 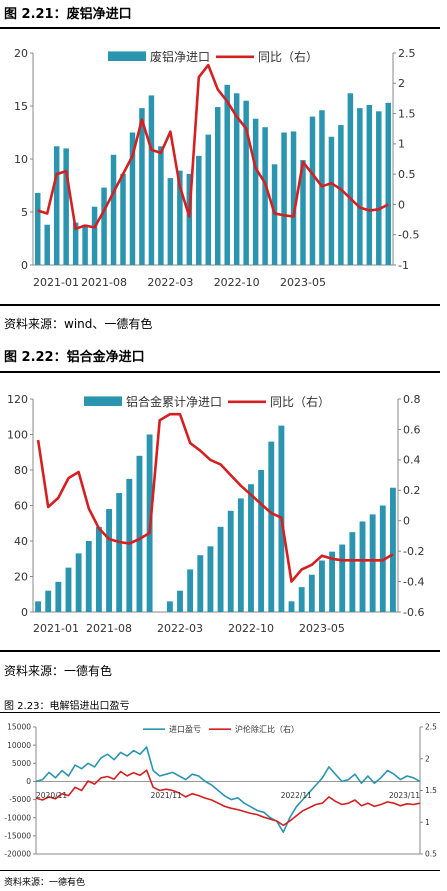 What do you see at coordinates (408, 235) in the screenshot?
I see `y-tick-label-right: -0.5` at bounding box center [408, 235].